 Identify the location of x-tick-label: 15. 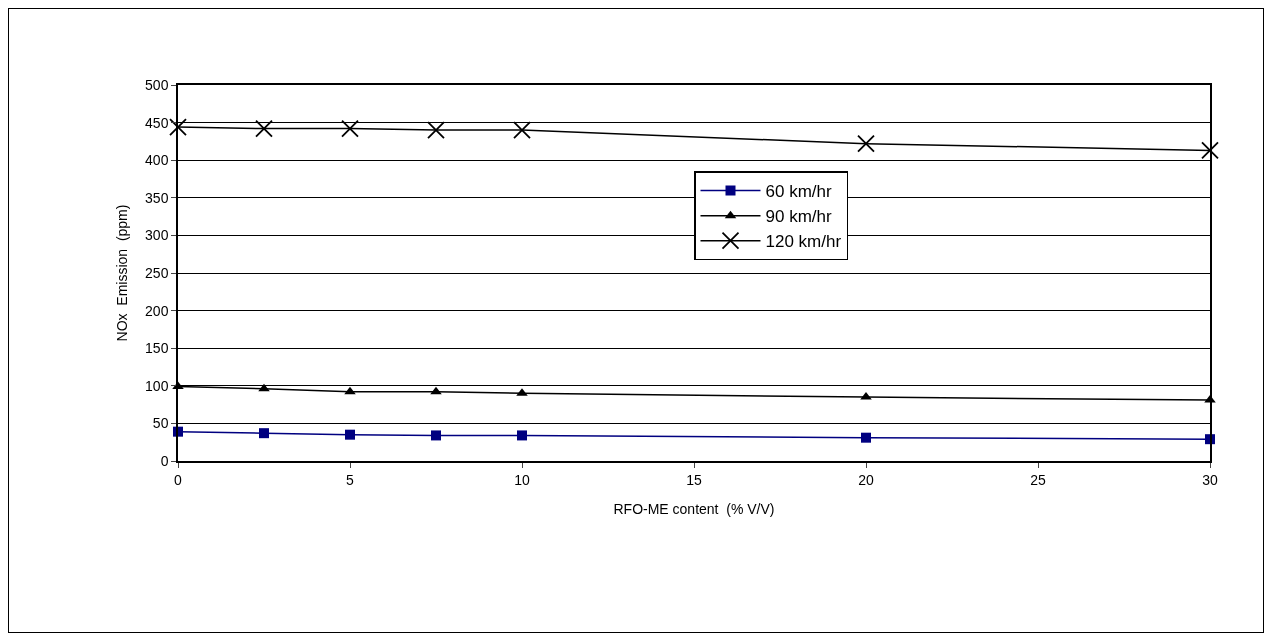
(694, 479).